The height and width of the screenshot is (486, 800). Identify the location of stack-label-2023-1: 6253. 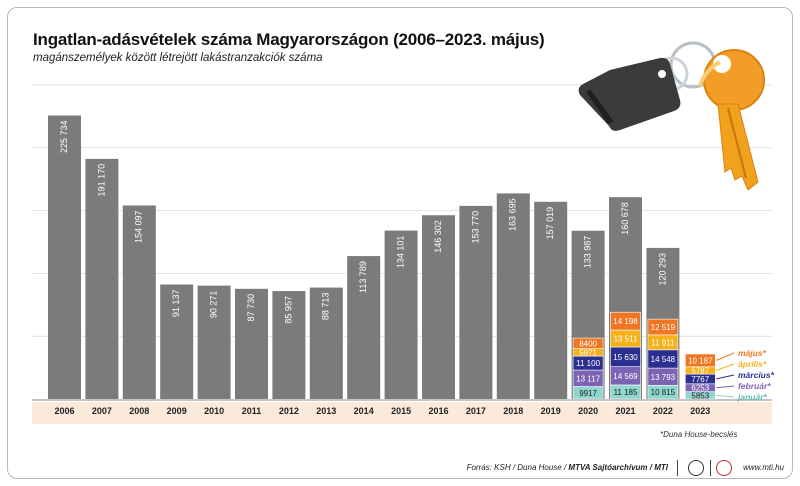
(700, 388).